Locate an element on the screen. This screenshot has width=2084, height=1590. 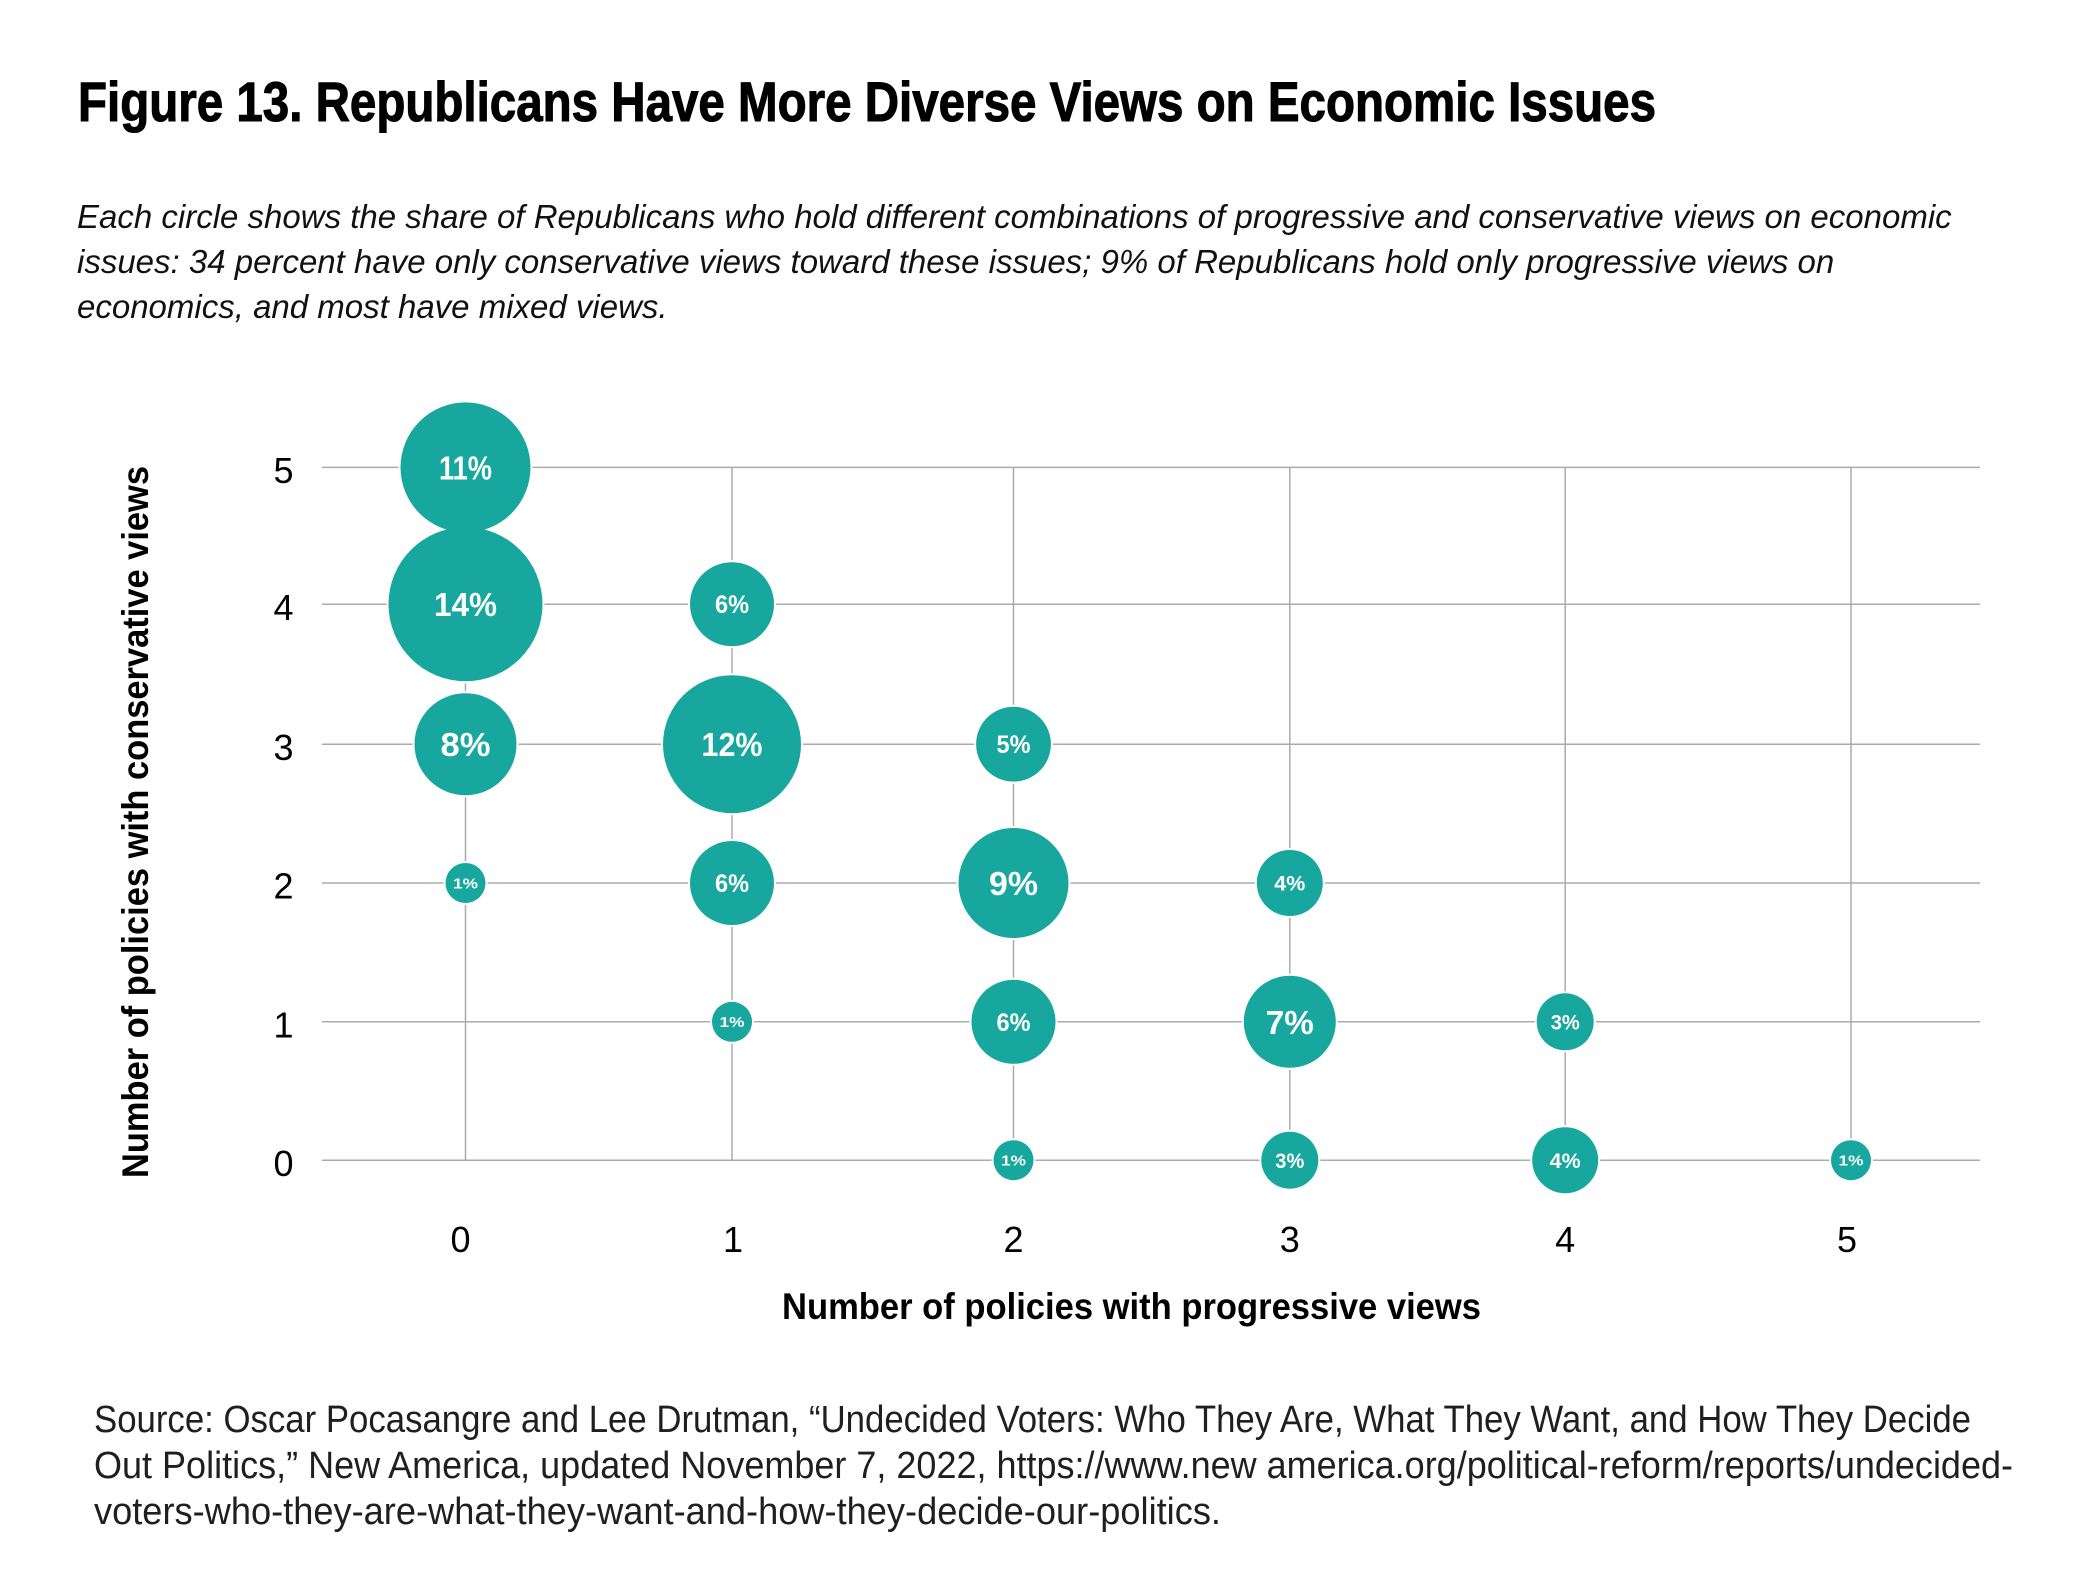
svg-text: 5% is located at coordinates (1014, 745).